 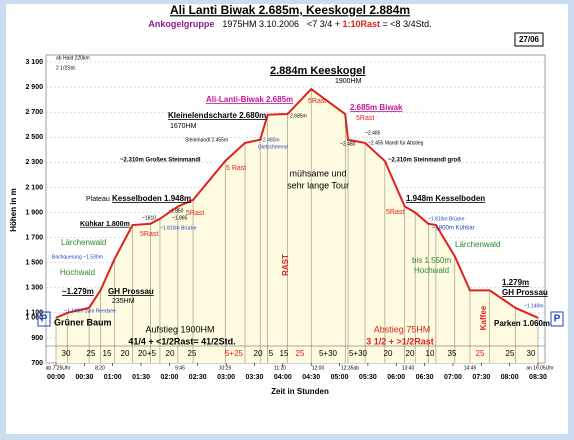 I want to click on clock-time: 12:35ab, so click(x=350, y=368).